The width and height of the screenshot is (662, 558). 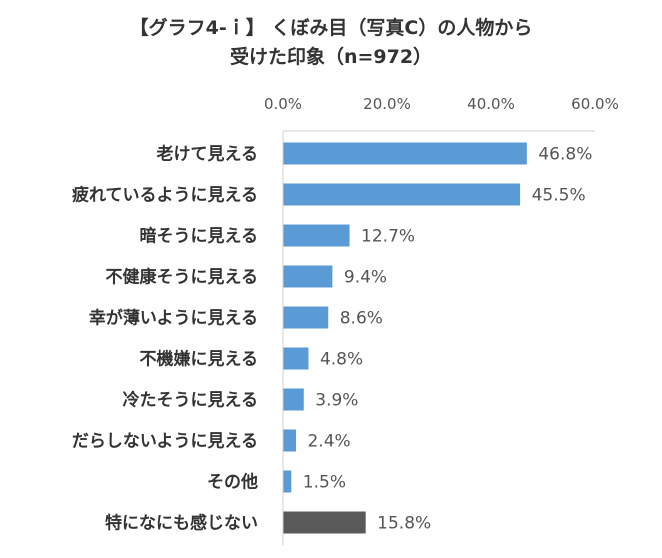 What do you see at coordinates (336, 401) in the screenshot?
I see `data-label: 3.9%` at bounding box center [336, 401].